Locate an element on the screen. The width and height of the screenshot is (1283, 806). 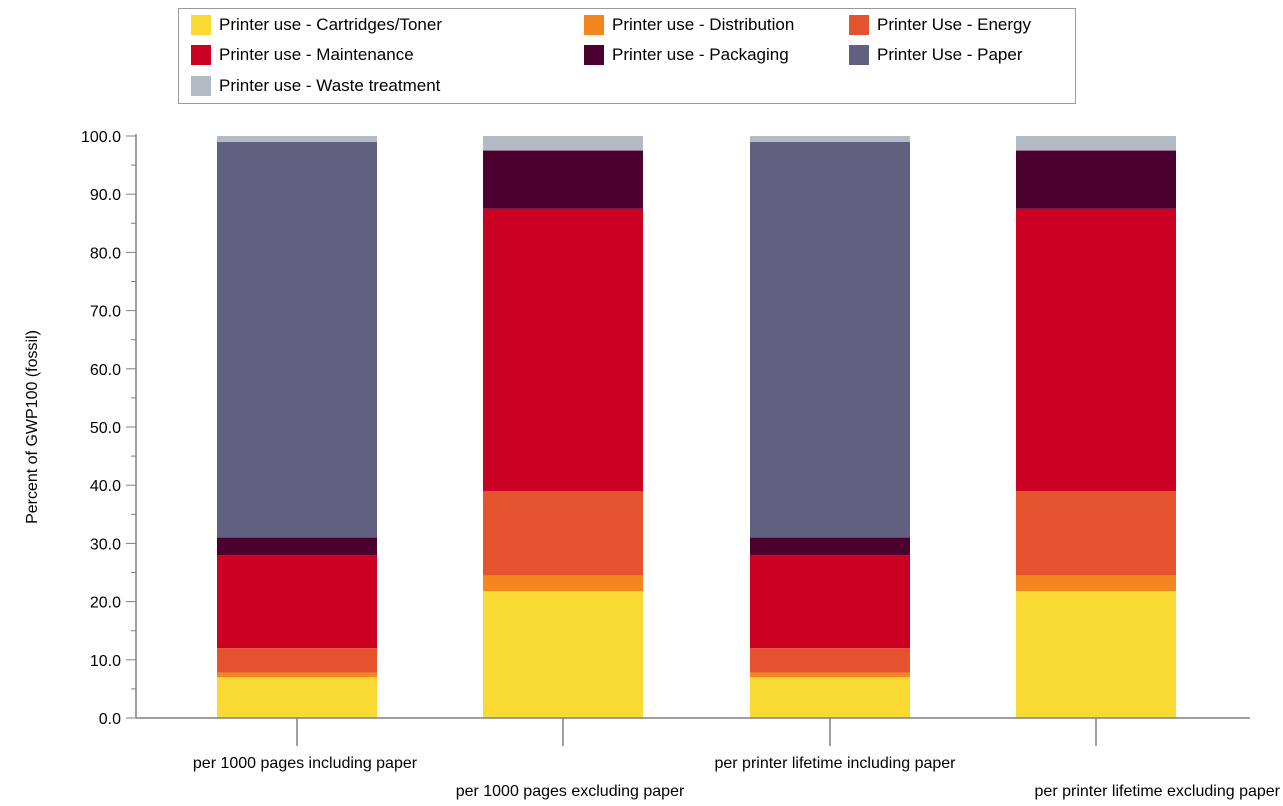
legend-label: Printer use - Distribution is located at coordinates (703, 24).